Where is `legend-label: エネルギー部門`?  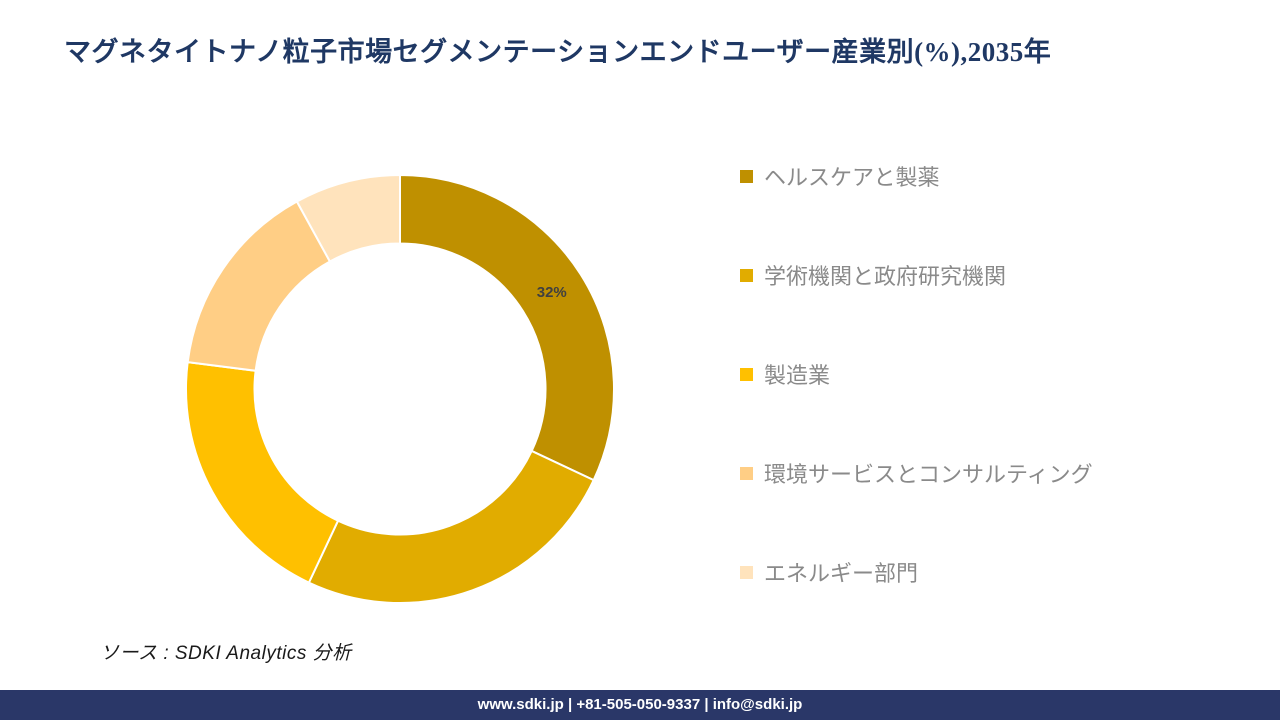
legend-label: エネルギー部門 is located at coordinates (841, 573).